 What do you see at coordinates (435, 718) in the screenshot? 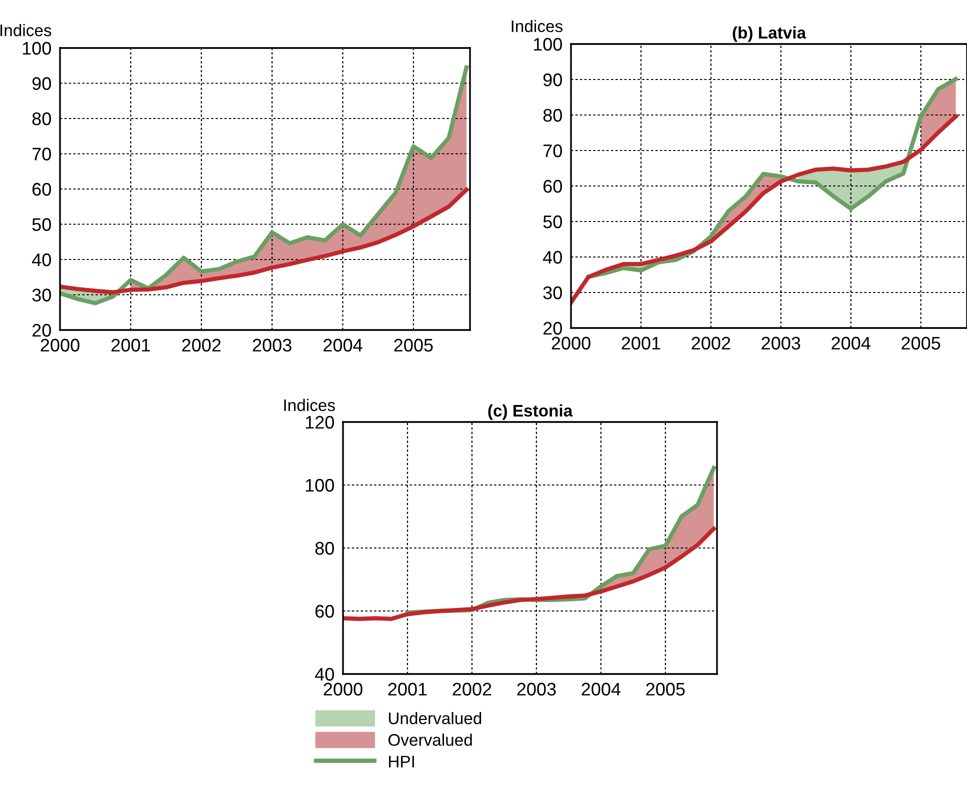
I see `legend-label: Undervalued` at bounding box center [435, 718].